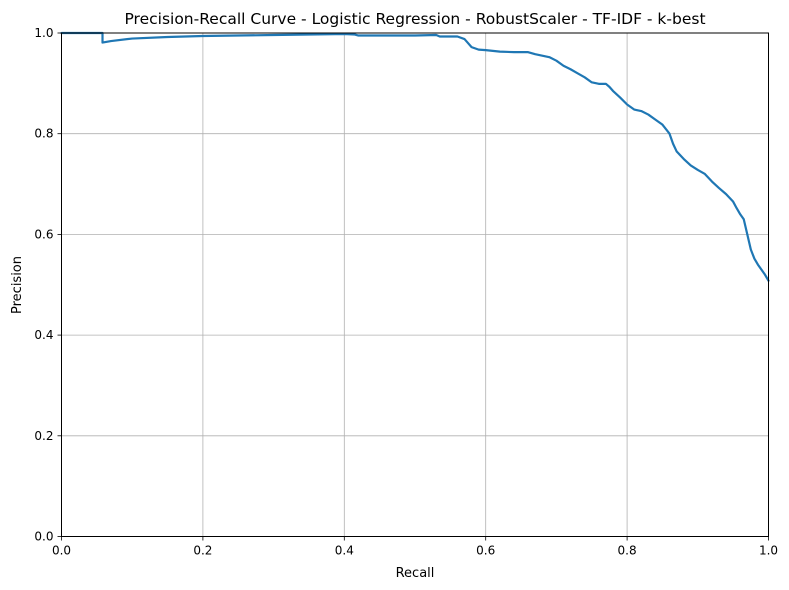 The width and height of the screenshot is (789, 590). I want to click on x-axis-label: Recall, so click(415, 573).